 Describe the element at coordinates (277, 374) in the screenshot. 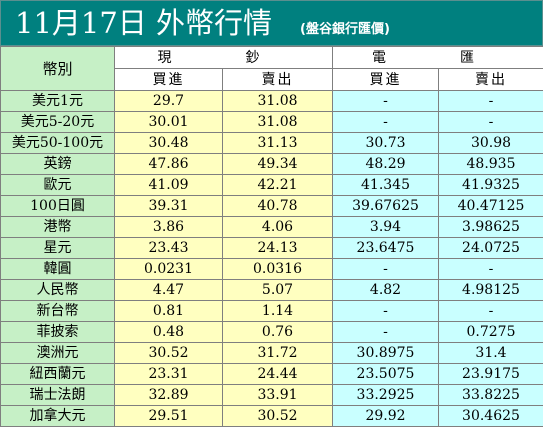

I see `cash-sell-value: 24.44` at that location.